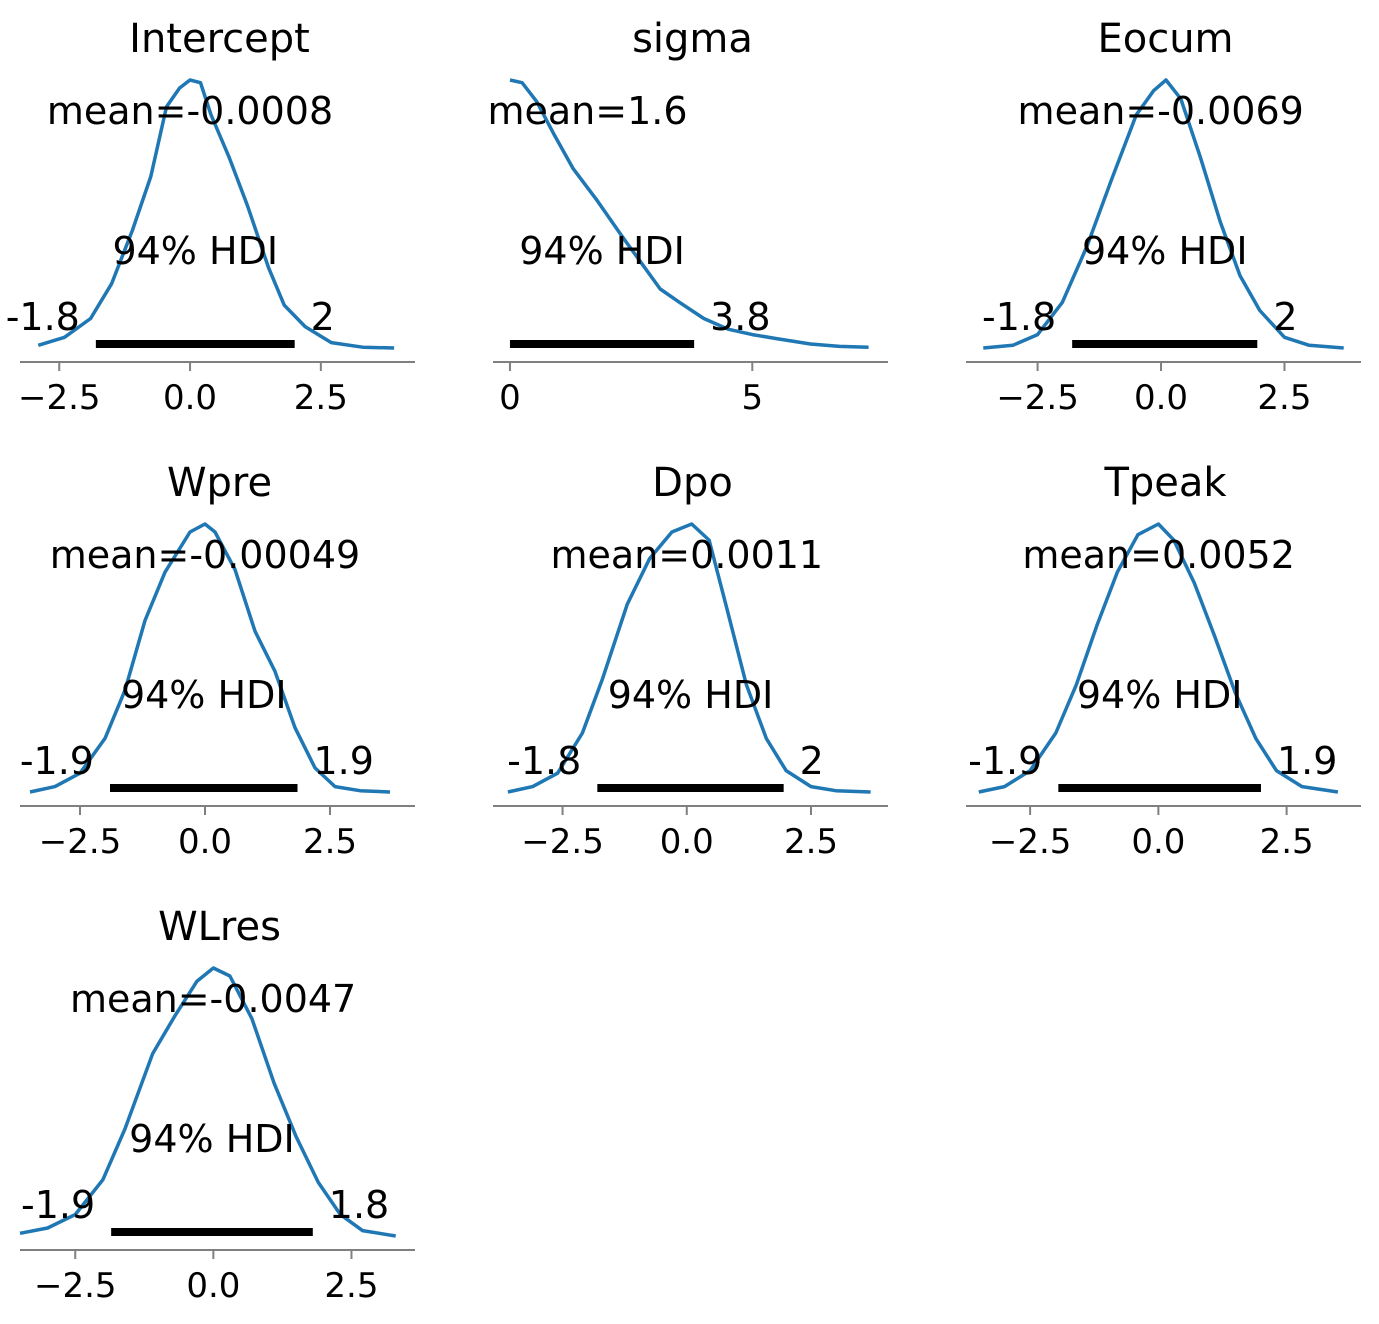  I want to click on panel-title: WLres, so click(219, 927).